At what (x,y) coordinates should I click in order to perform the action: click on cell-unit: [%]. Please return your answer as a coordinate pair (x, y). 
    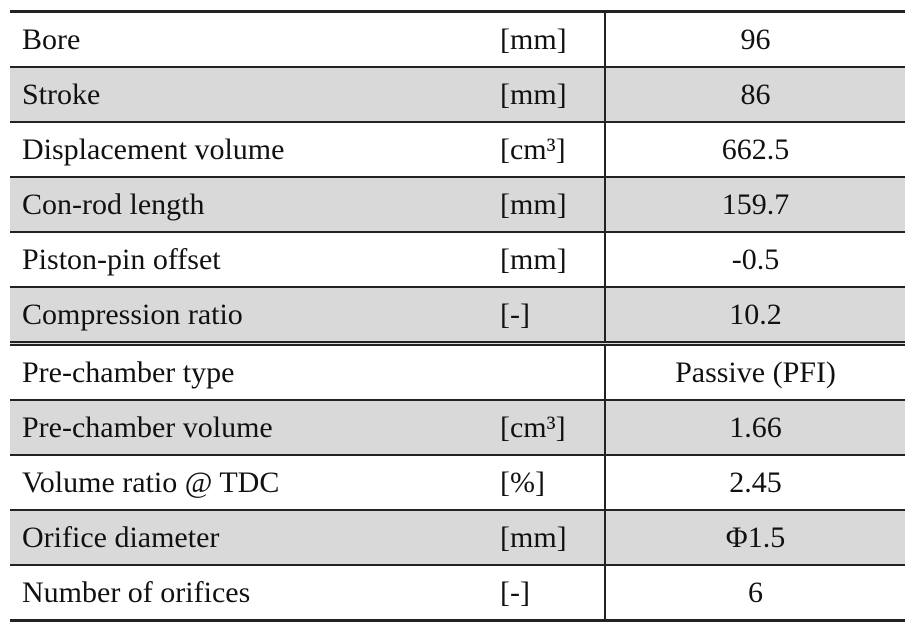
    Looking at the image, I should click on (552, 483).